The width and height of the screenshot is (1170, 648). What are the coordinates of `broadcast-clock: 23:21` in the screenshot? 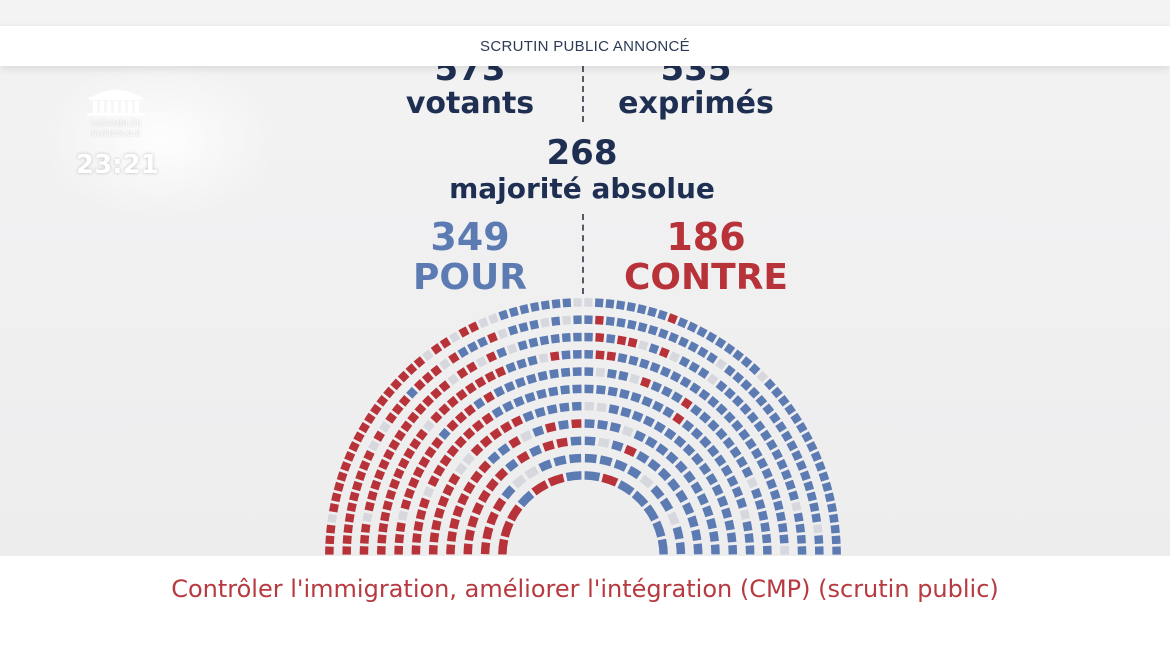 It's located at (117, 165).